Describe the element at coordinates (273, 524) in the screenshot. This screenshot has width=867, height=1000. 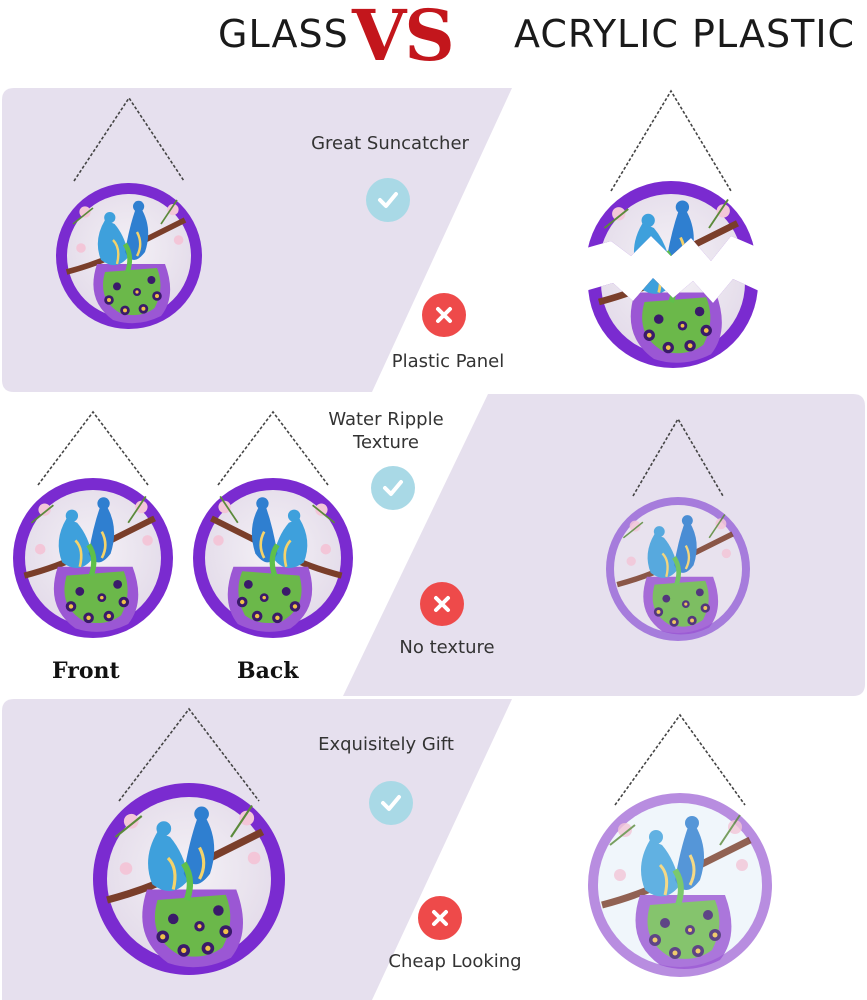
I see `glass-suncatcher-back` at that location.